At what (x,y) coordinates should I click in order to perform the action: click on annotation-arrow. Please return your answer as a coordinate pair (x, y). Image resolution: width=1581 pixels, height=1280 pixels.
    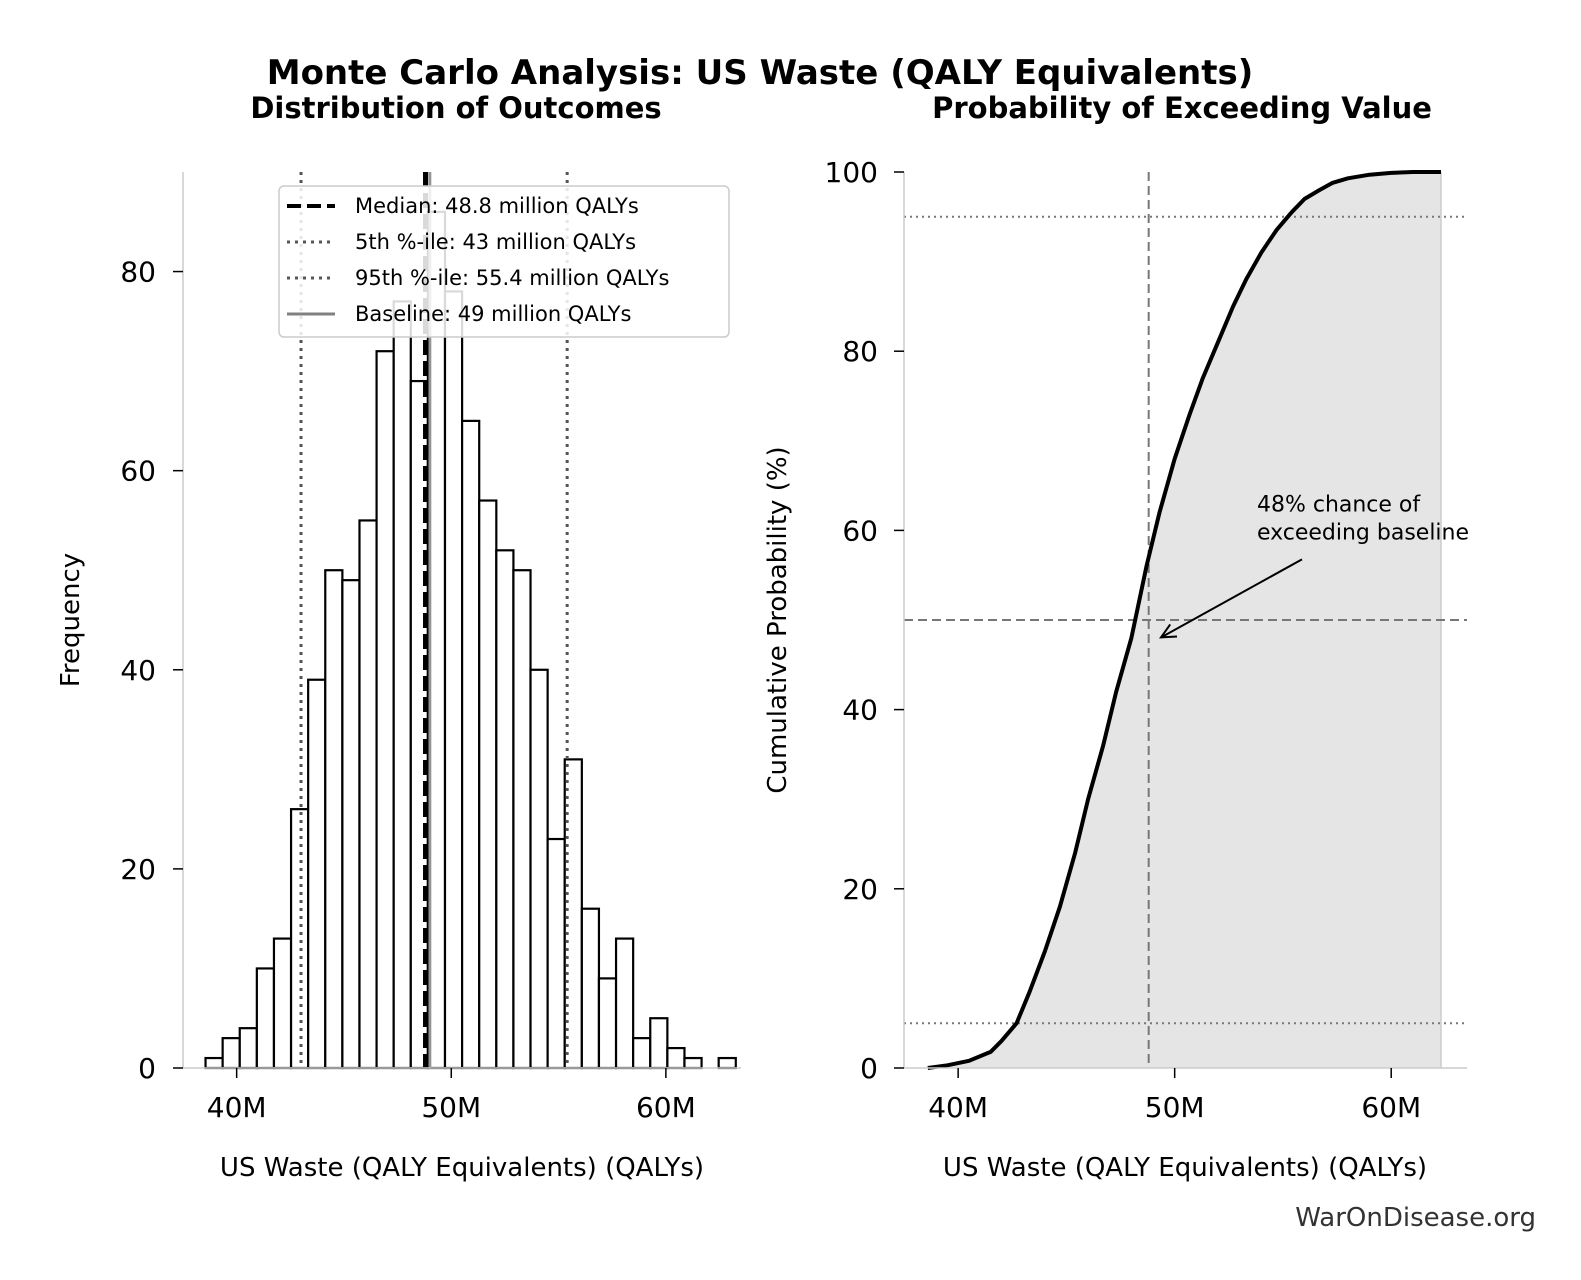
    Looking at the image, I should click on (1231, 598).